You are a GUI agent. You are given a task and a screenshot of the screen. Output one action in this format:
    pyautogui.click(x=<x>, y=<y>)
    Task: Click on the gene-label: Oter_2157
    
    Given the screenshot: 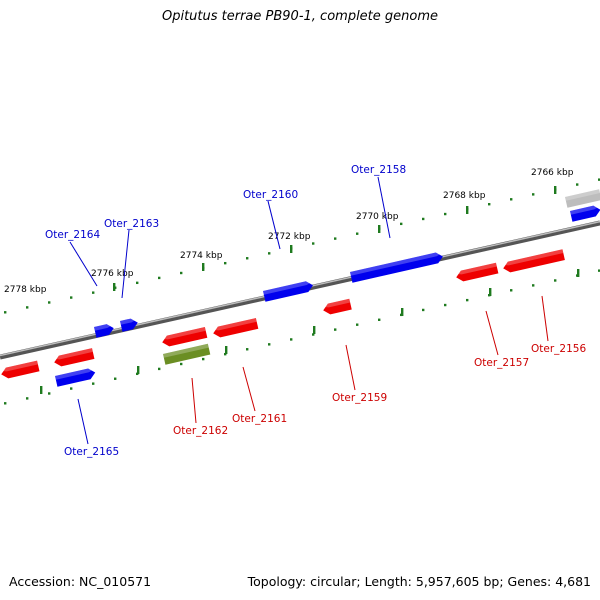 What is the action you would take?
    pyautogui.click(x=501, y=363)
    